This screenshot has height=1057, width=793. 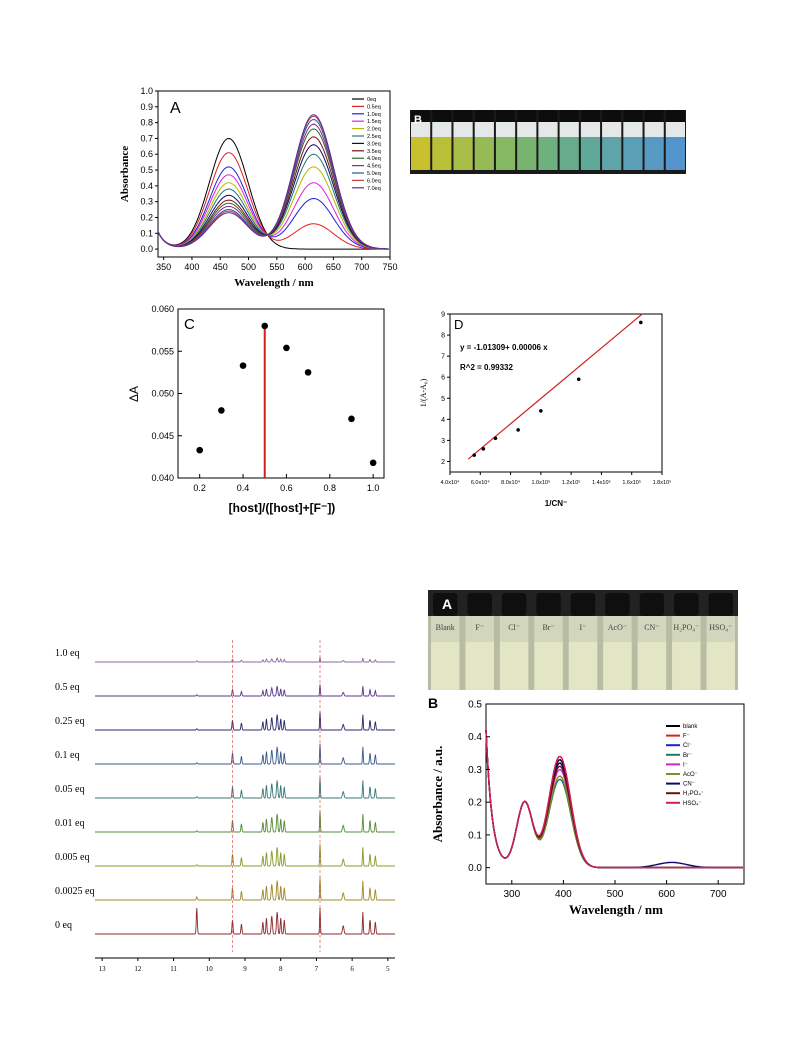 I want to click on y-tick-label: 5, so click(x=443, y=399).